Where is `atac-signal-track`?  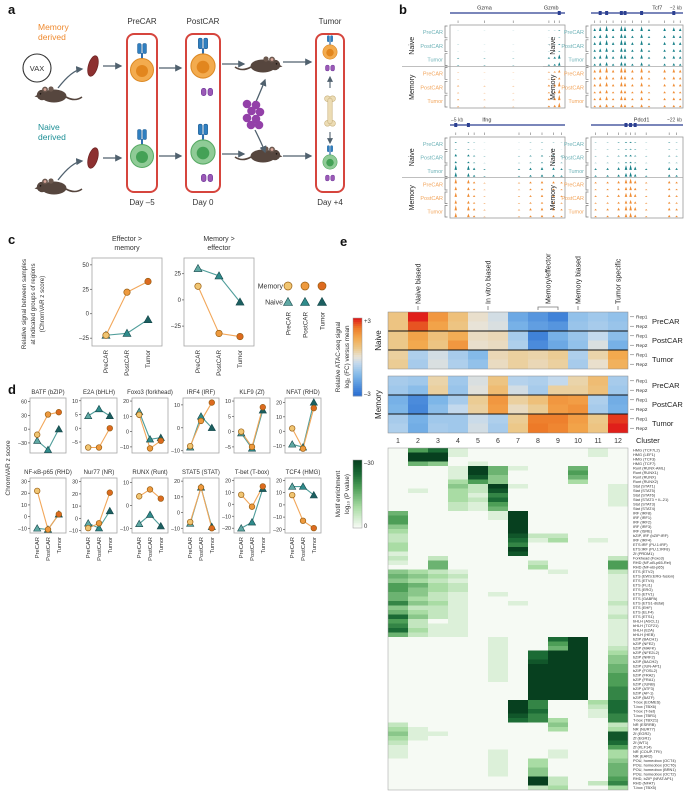
atac-signal-track is located at coordinates (637, 105).